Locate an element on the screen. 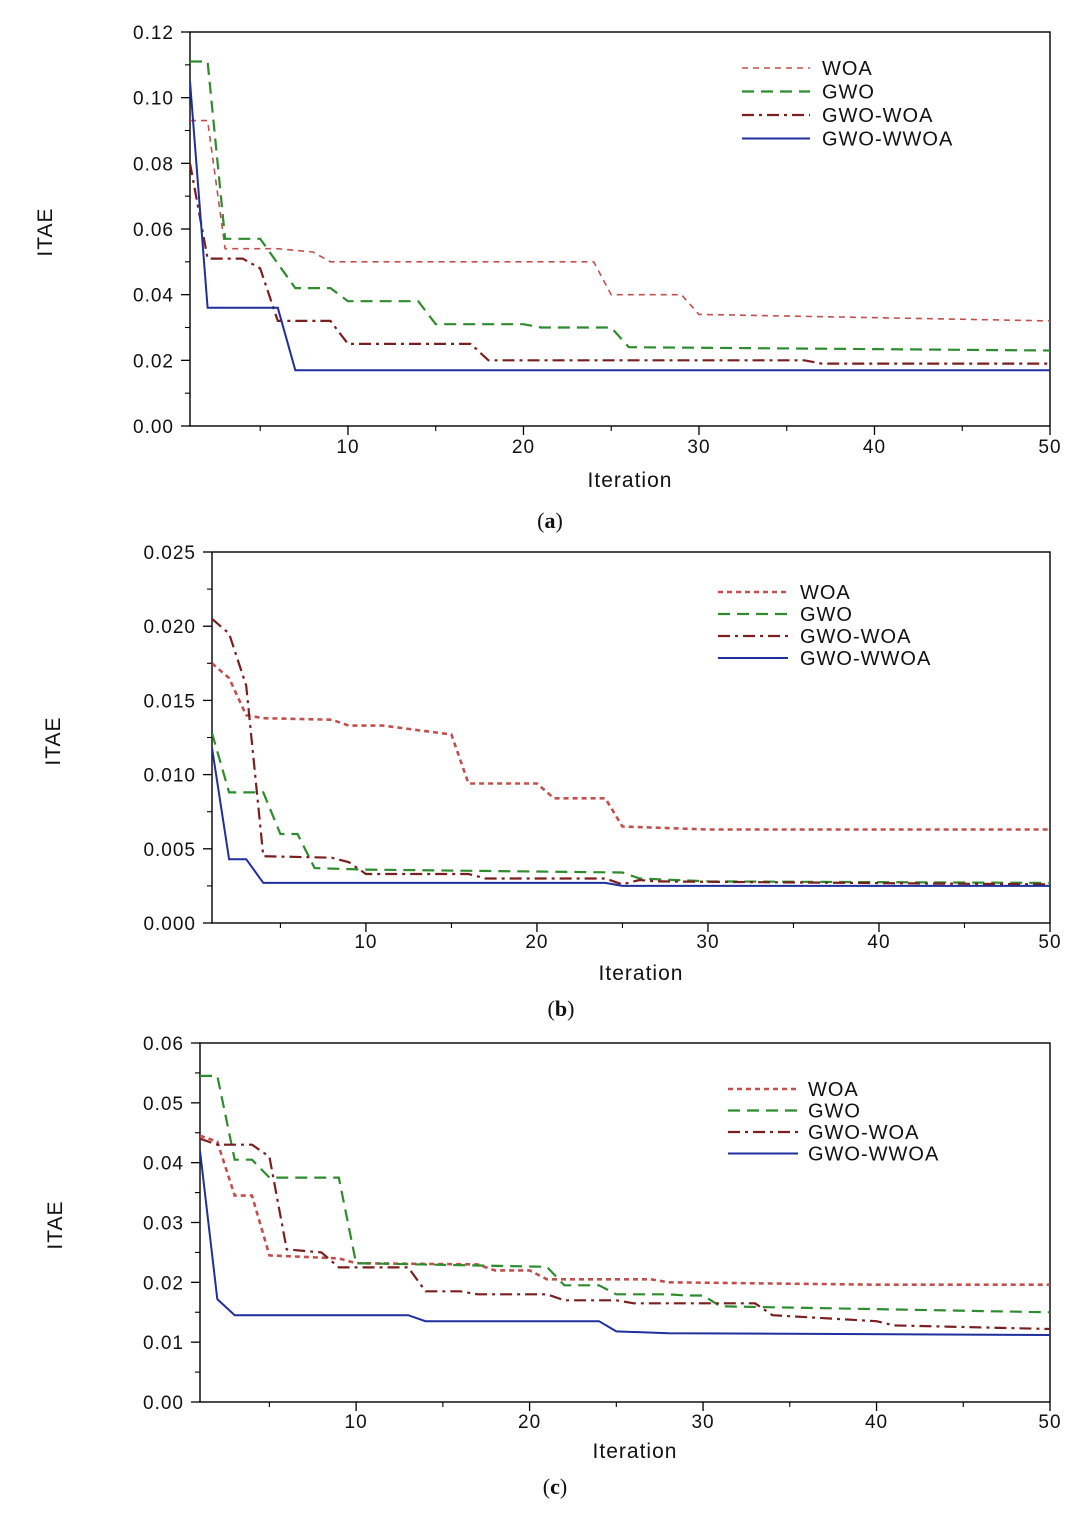 The image size is (1090, 1518). y-tick-label: 0.10 is located at coordinates (153, 99).